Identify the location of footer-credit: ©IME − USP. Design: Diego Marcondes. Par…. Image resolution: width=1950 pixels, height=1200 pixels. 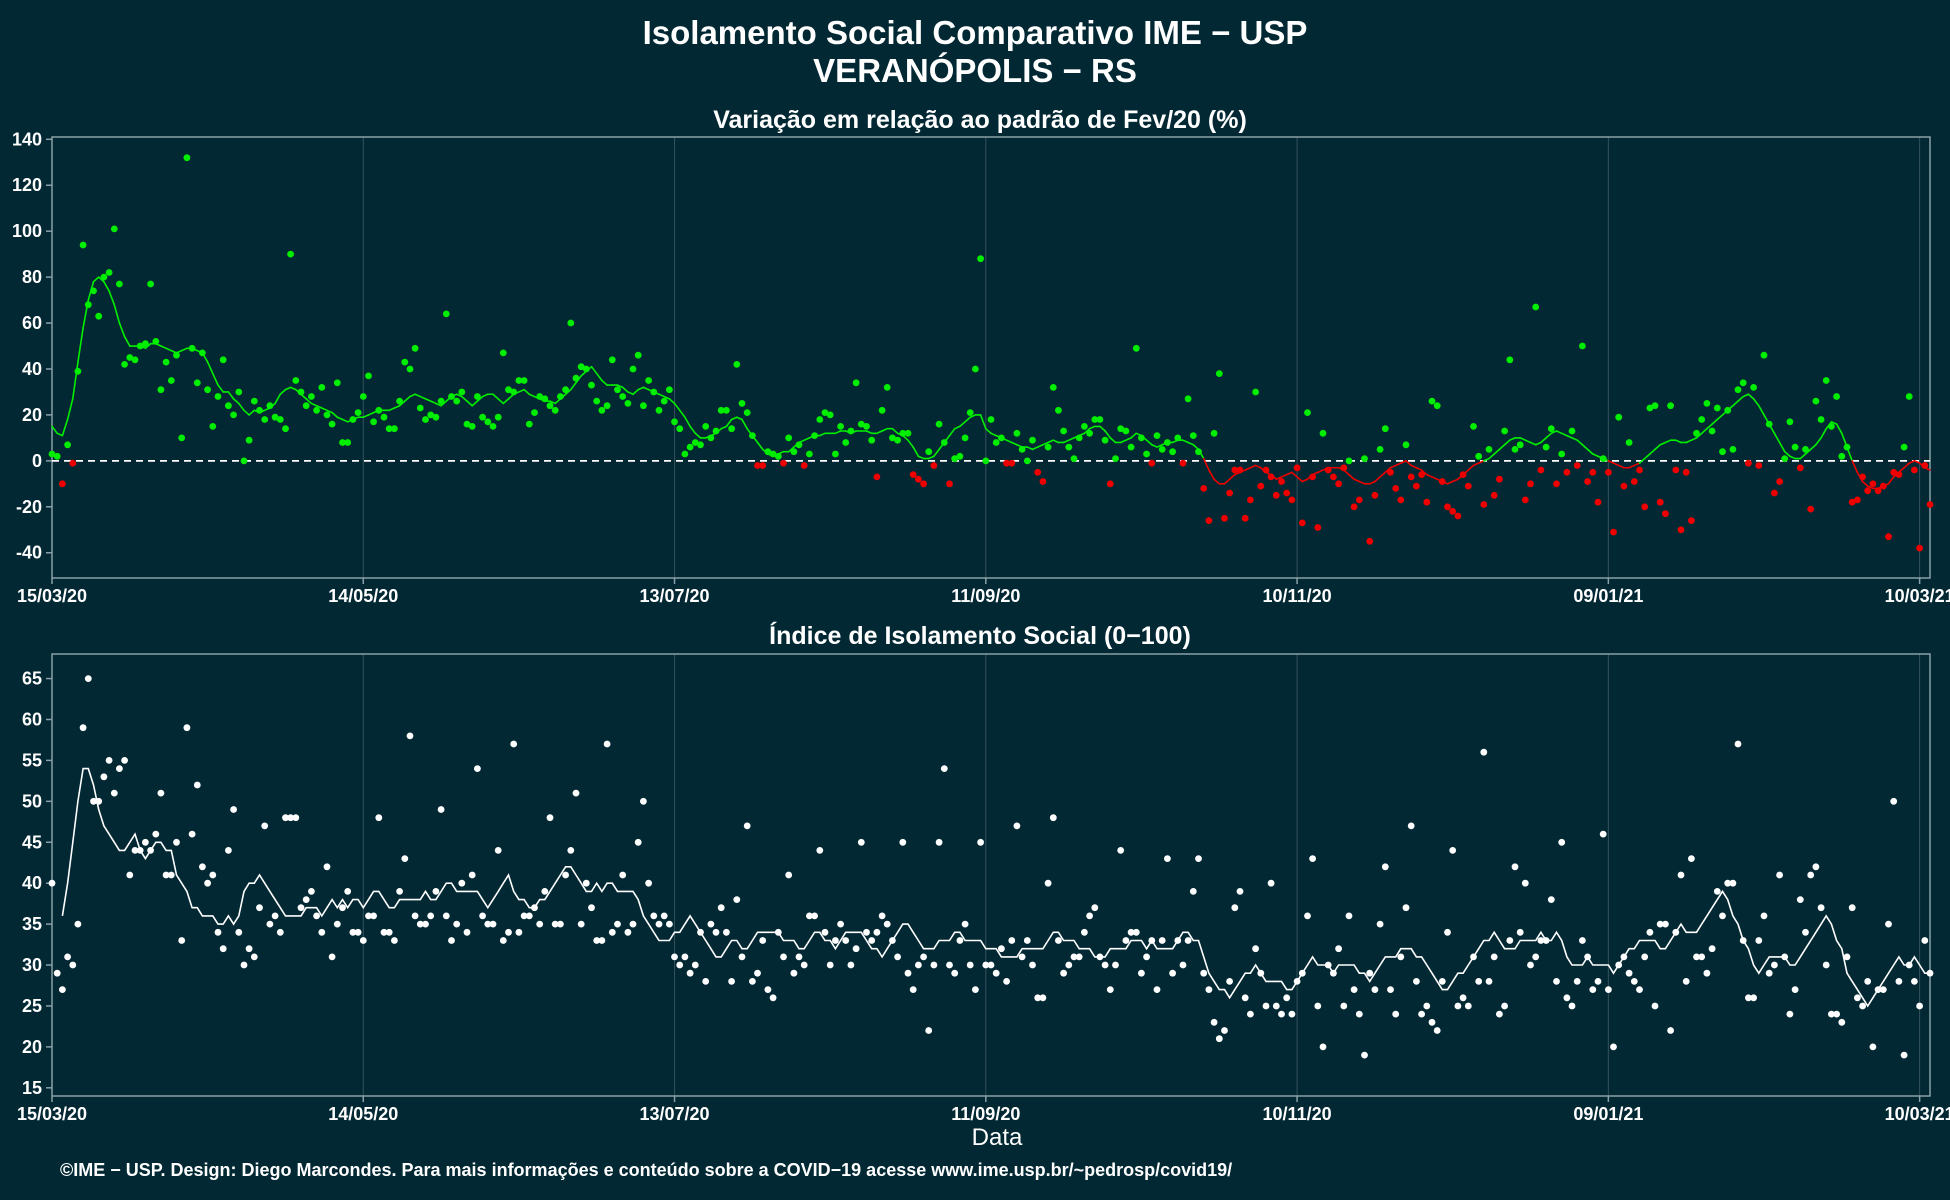
(646, 1170).